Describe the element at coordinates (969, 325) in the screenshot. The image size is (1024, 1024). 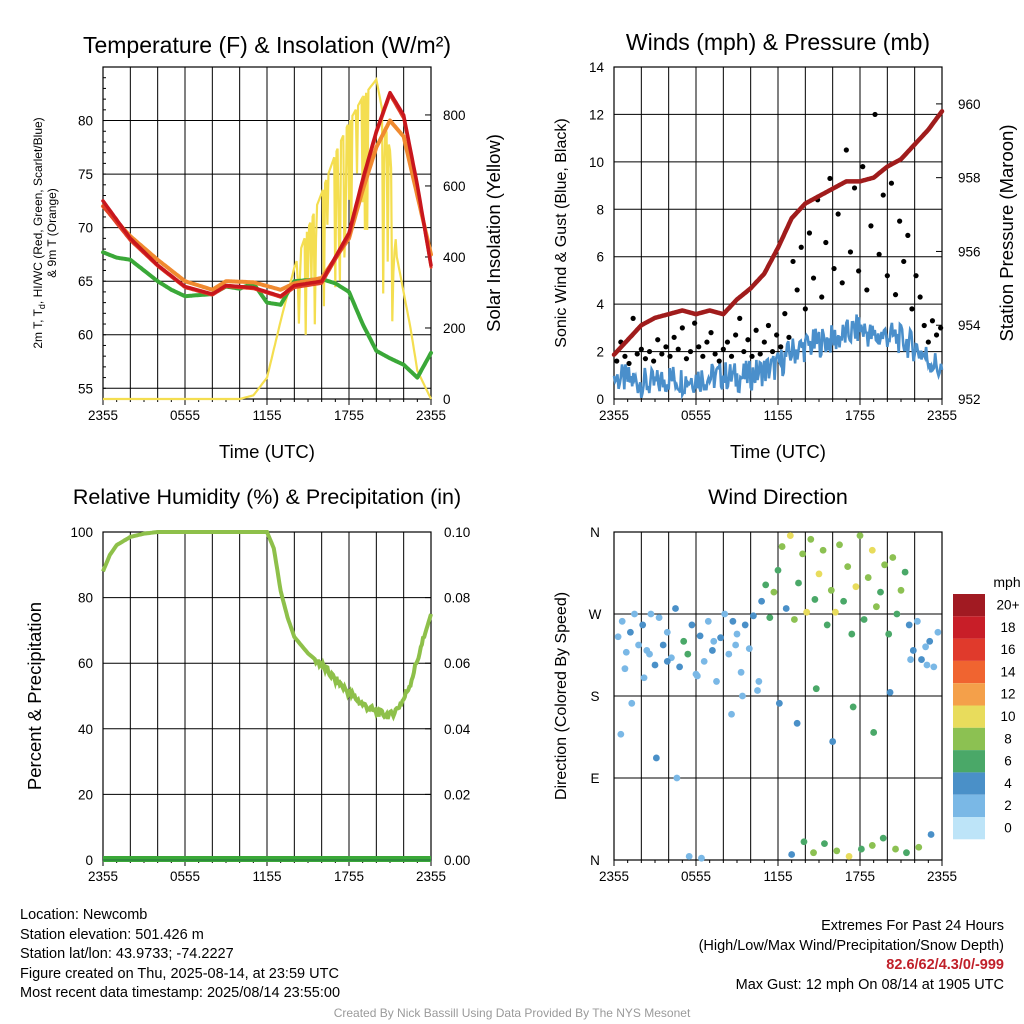
I see `y2-tick-label: 954` at that location.